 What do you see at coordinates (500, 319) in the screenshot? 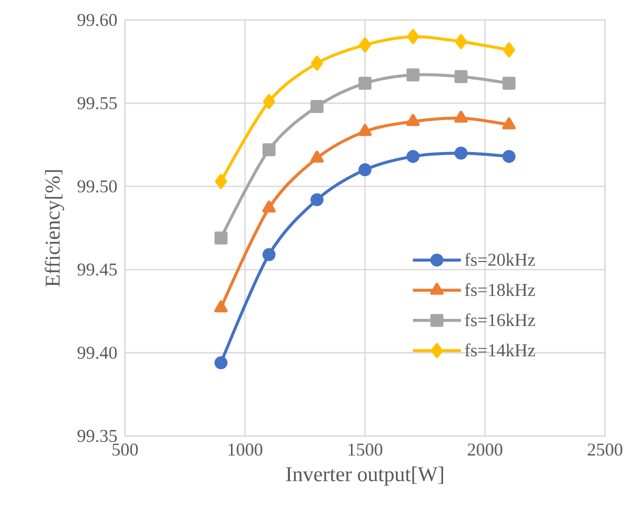
I see `legend-label: fs=16kHz` at bounding box center [500, 319].